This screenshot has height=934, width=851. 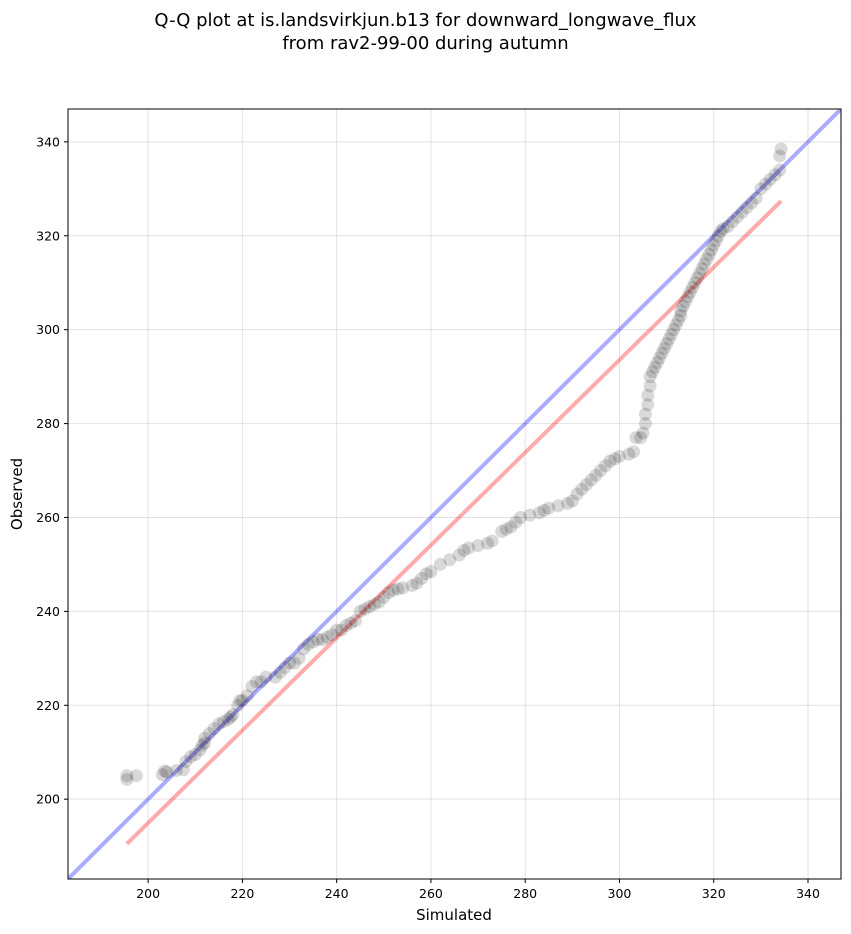 I want to click on y-tick-label: 260, so click(x=48, y=517).